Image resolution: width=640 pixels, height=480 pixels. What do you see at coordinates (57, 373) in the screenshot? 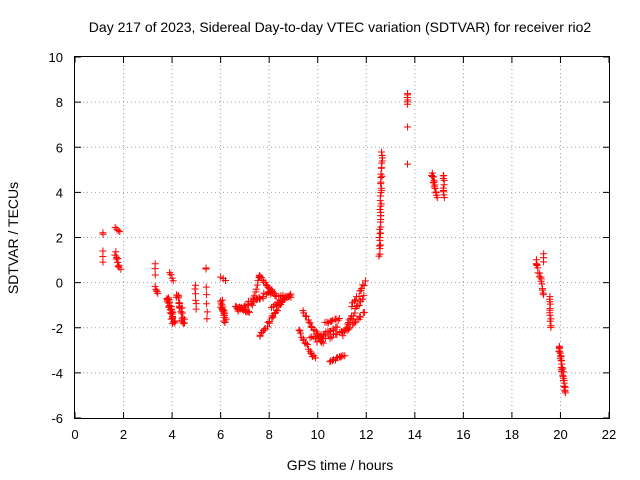
I see `y-tick-label: -4` at bounding box center [57, 373].